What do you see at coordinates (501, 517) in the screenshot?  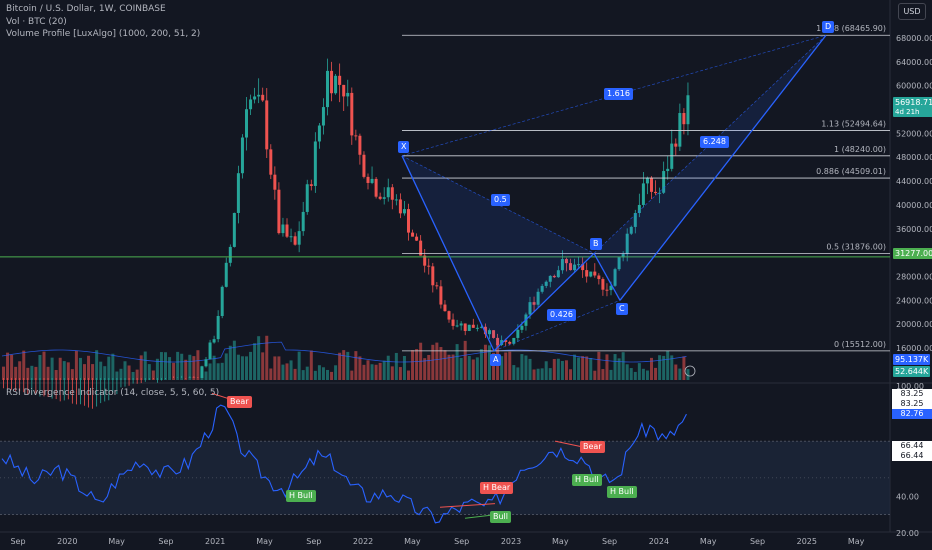 I see `rsi-signal-bull: Bull` at bounding box center [501, 517].